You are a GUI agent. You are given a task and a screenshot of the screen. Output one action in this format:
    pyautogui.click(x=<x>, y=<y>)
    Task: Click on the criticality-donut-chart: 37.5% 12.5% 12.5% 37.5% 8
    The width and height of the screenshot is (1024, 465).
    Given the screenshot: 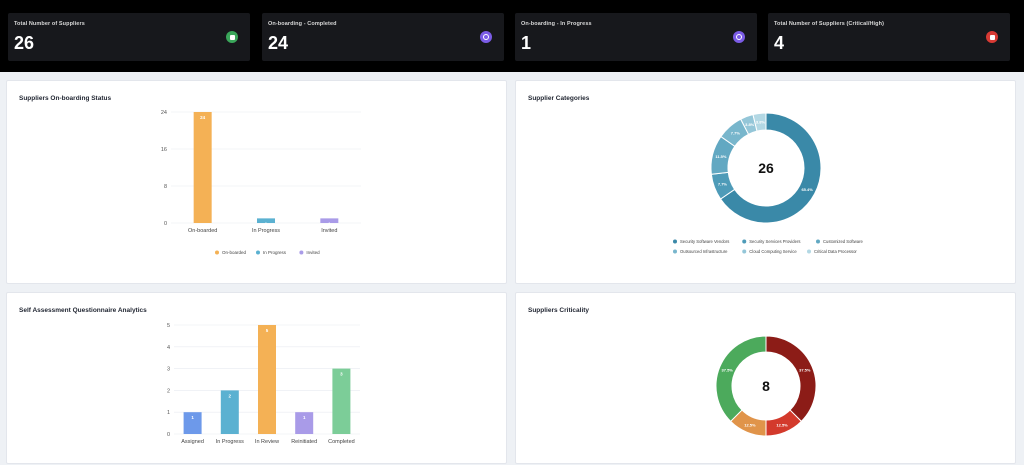 What is the action you would take?
    pyautogui.click(x=766, y=386)
    